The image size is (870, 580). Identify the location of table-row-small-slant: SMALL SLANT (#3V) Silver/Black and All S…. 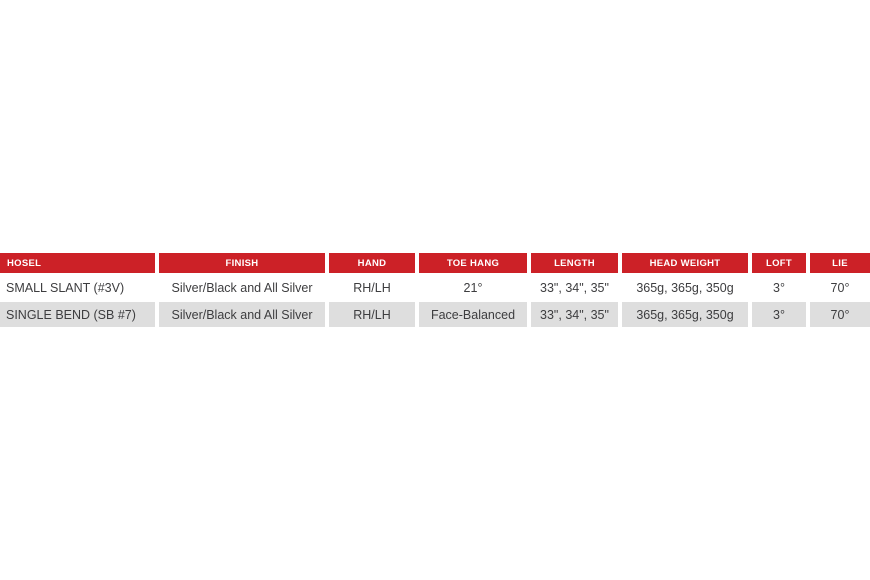
(435, 288).